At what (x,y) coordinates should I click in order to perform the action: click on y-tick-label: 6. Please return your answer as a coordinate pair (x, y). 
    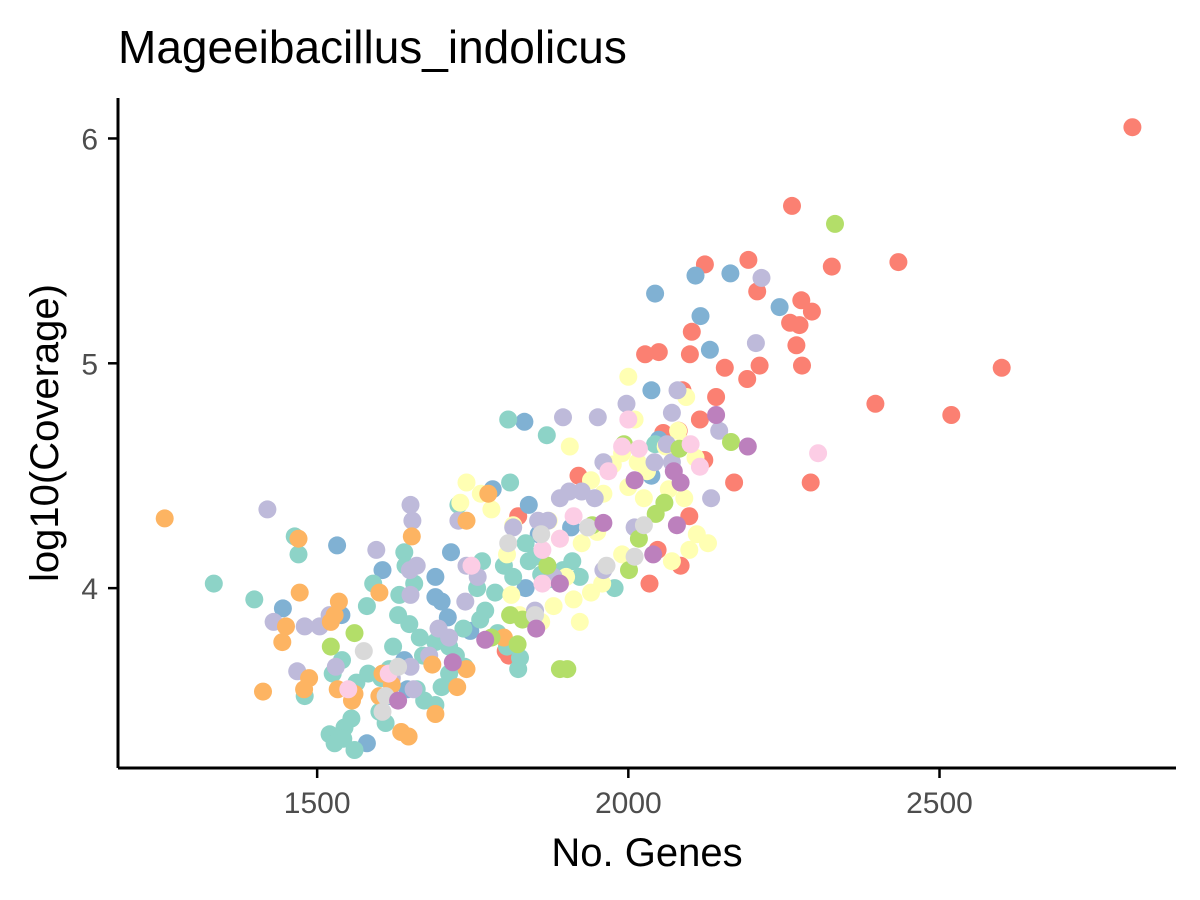
    Looking at the image, I should click on (89, 139).